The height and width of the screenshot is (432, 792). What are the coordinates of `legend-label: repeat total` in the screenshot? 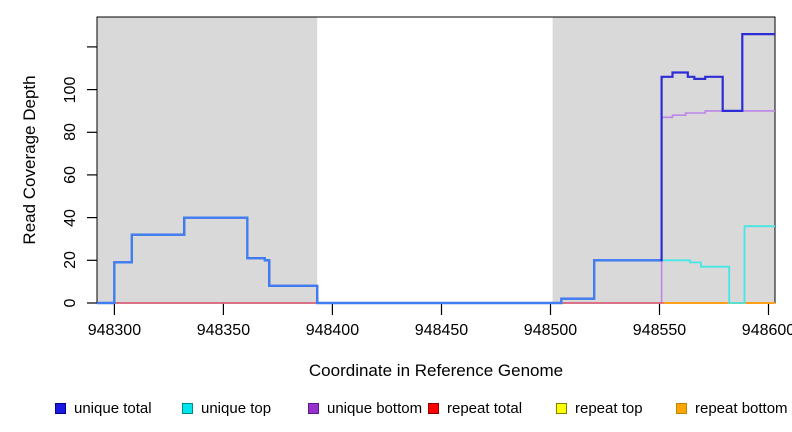 It's located at (485, 408).